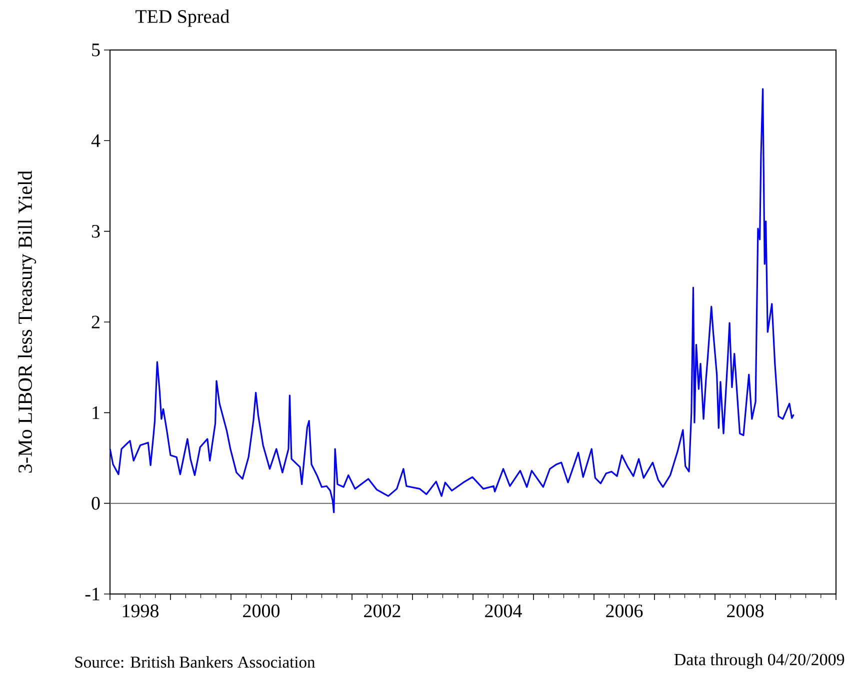 The image size is (849, 673). I want to click on x-tick-label: 2008, so click(745, 611).